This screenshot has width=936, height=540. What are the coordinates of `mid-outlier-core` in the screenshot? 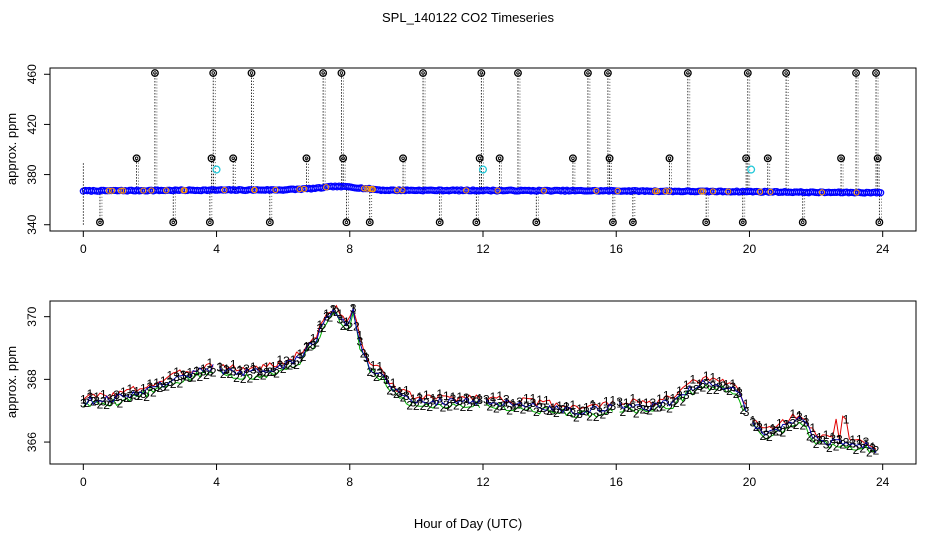 It's located at (768, 158).